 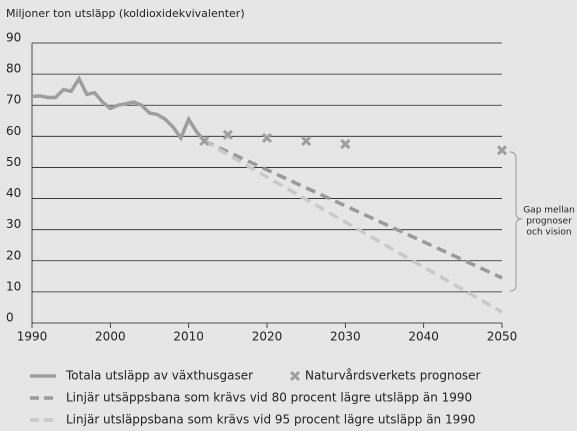 What do you see at coordinates (159, 376) in the screenshot?
I see `legend-label: Totala utsläpp av växthusgaser` at bounding box center [159, 376].